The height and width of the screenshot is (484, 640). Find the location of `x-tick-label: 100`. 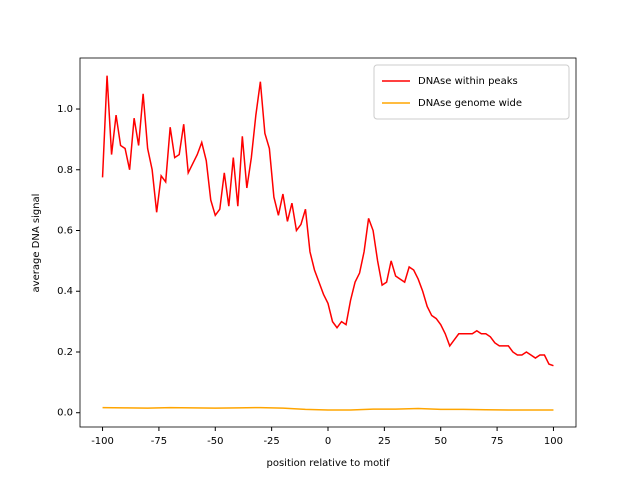

x-tick-label: 100 is located at coordinates (553, 441).